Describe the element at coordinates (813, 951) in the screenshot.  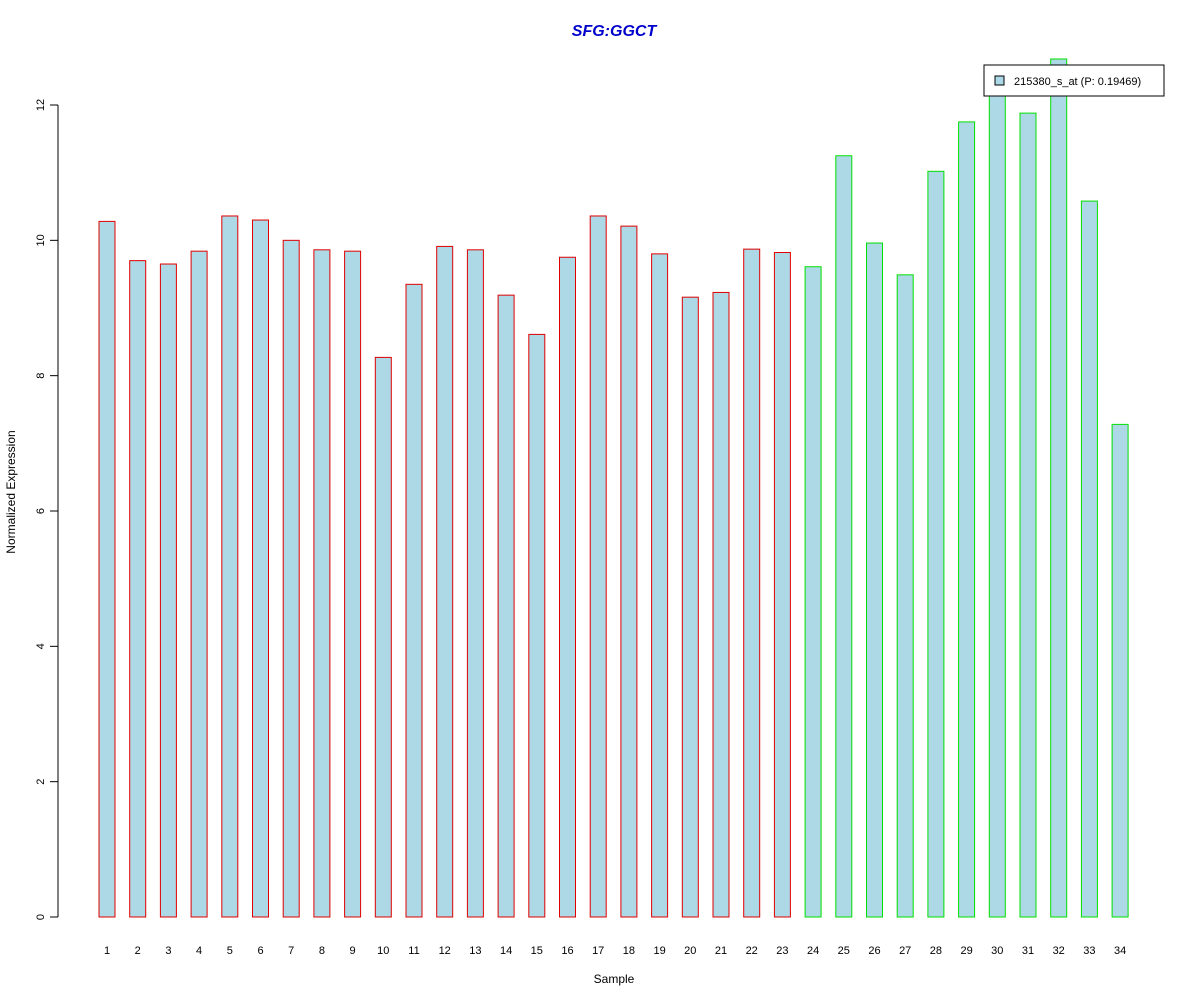
I see `x-tick-label-24: 24` at that location.